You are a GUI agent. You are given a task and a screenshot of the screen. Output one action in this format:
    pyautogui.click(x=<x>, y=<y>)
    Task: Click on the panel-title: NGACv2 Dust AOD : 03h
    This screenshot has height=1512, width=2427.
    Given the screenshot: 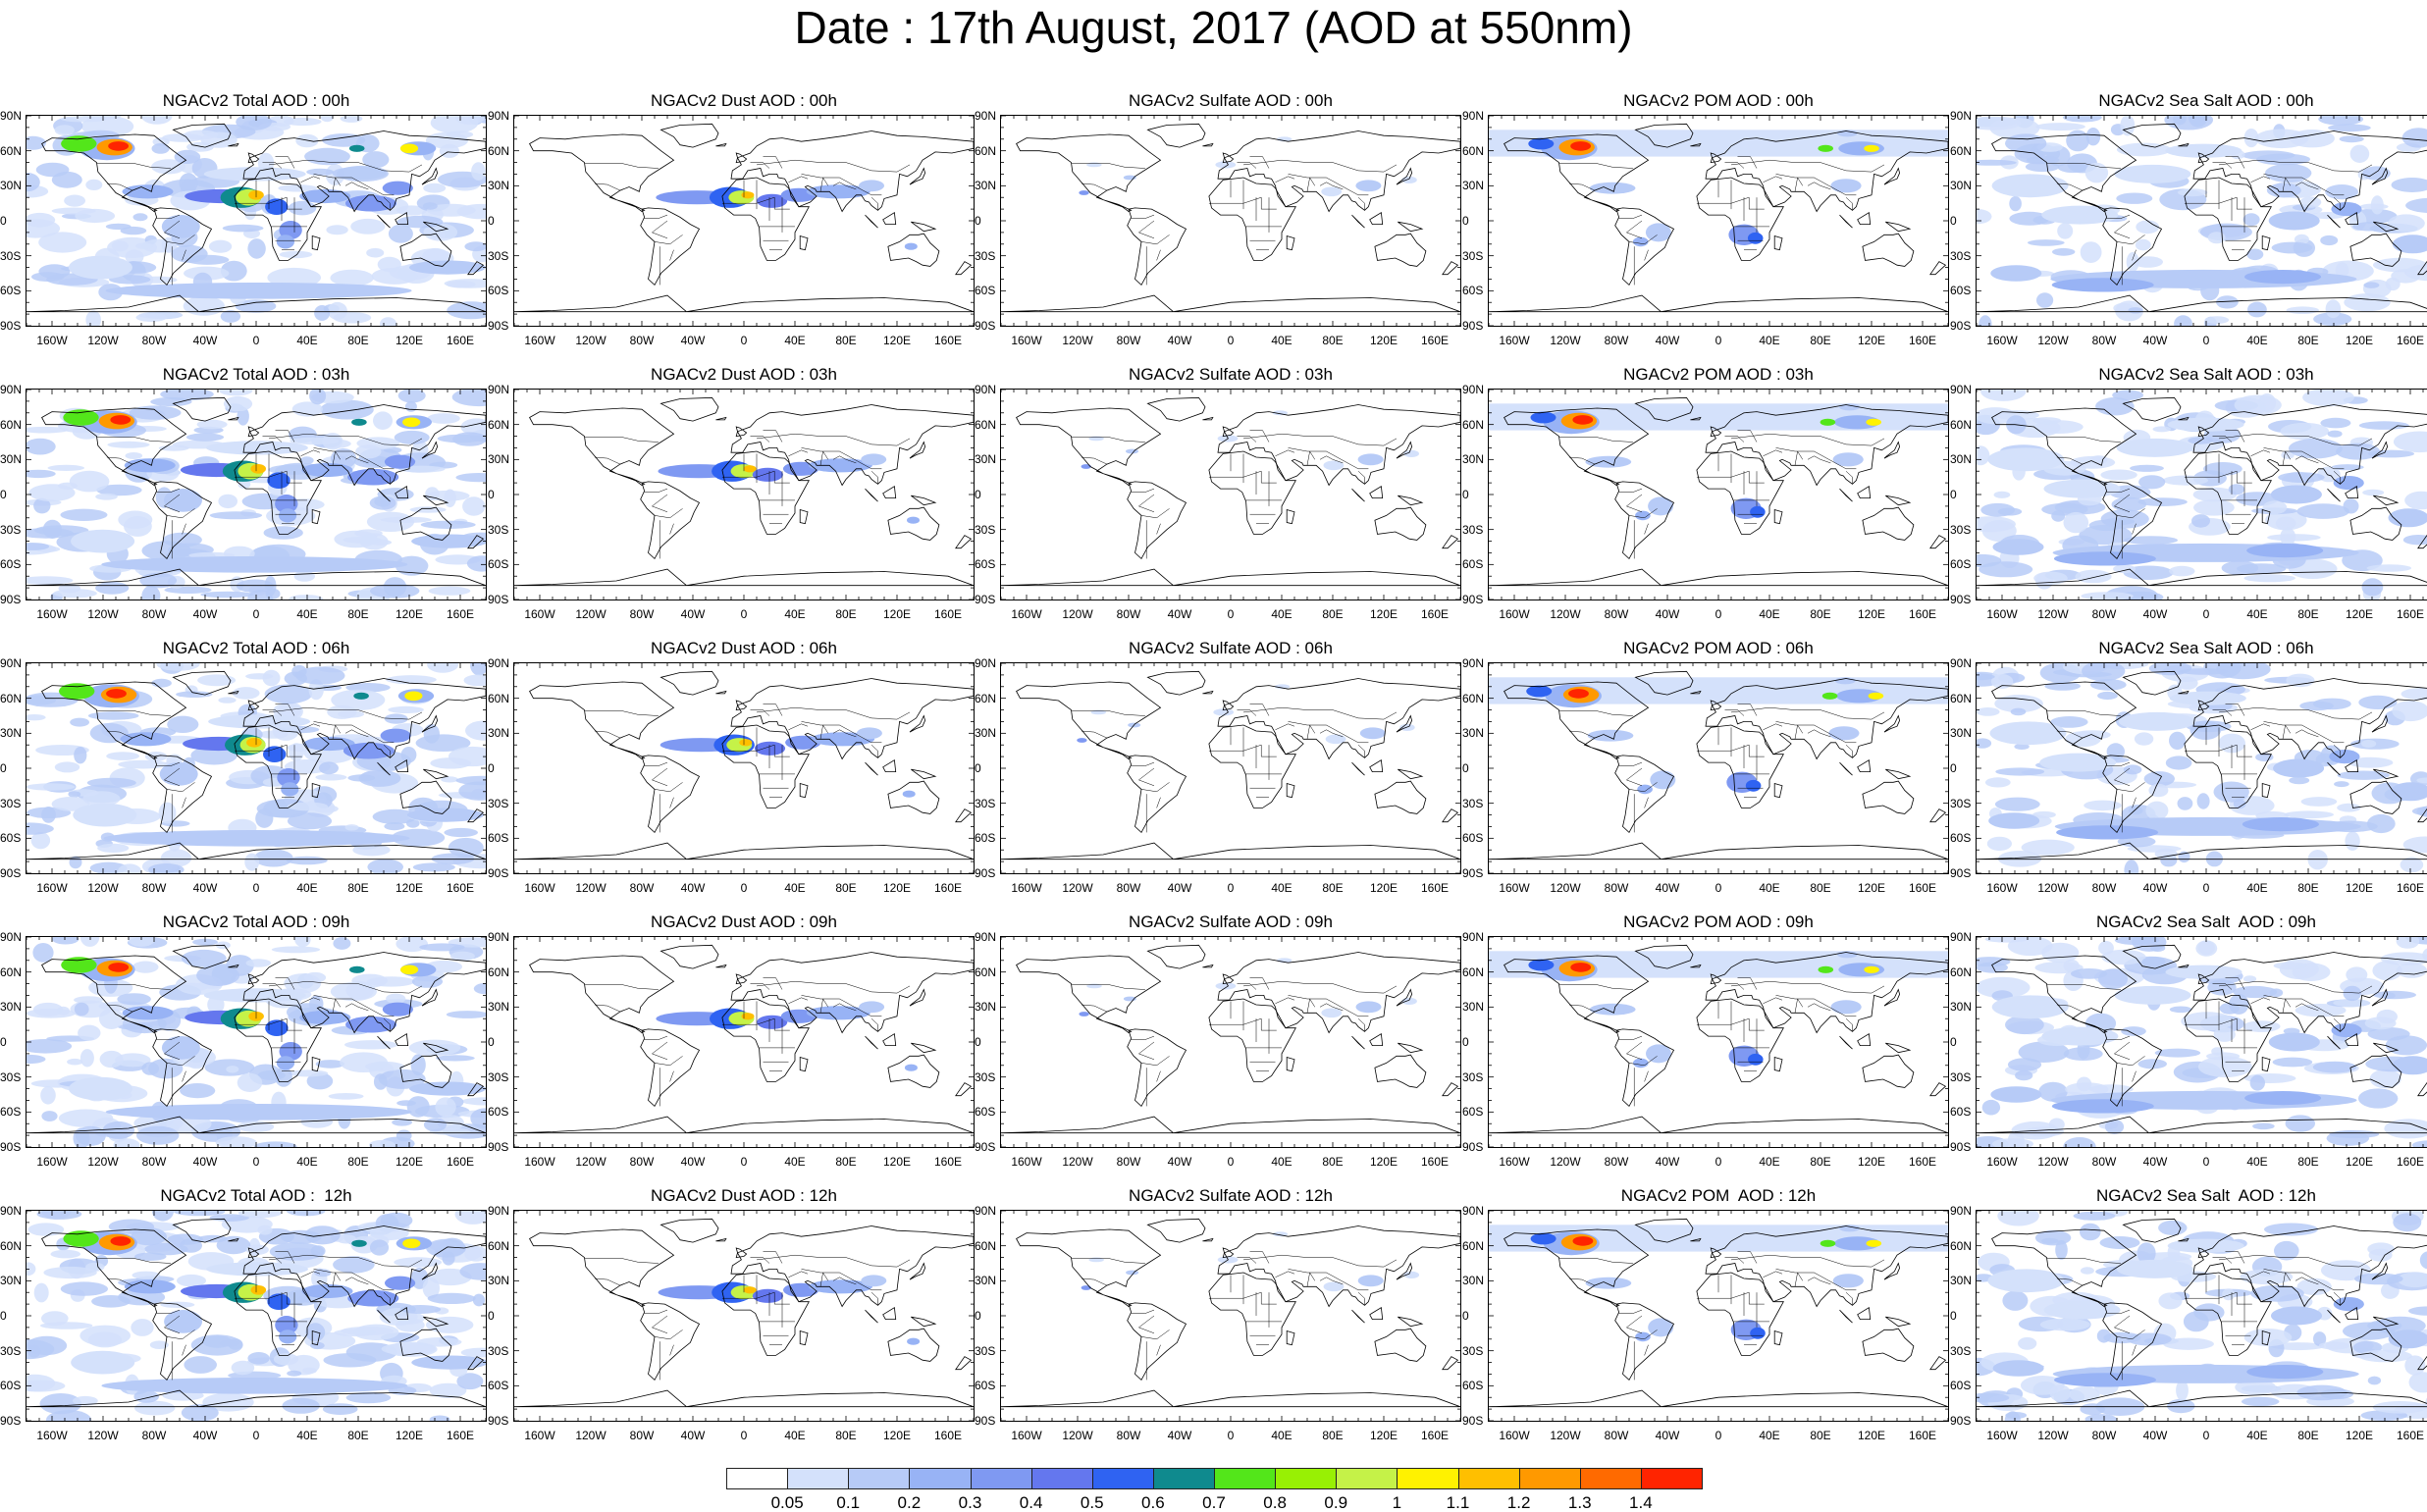 What is the action you would take?
    pyautogui.click(x=744, y=375)
    